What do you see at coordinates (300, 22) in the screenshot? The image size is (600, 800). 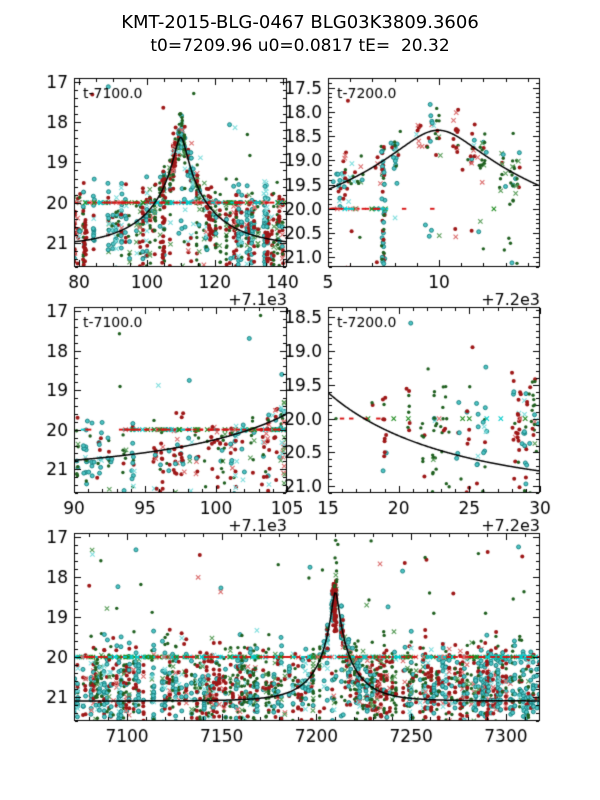 I see `figure-title: KMT-2015-BLG-0467 BLG03K3809.3606` at bounding box center [300, 22].